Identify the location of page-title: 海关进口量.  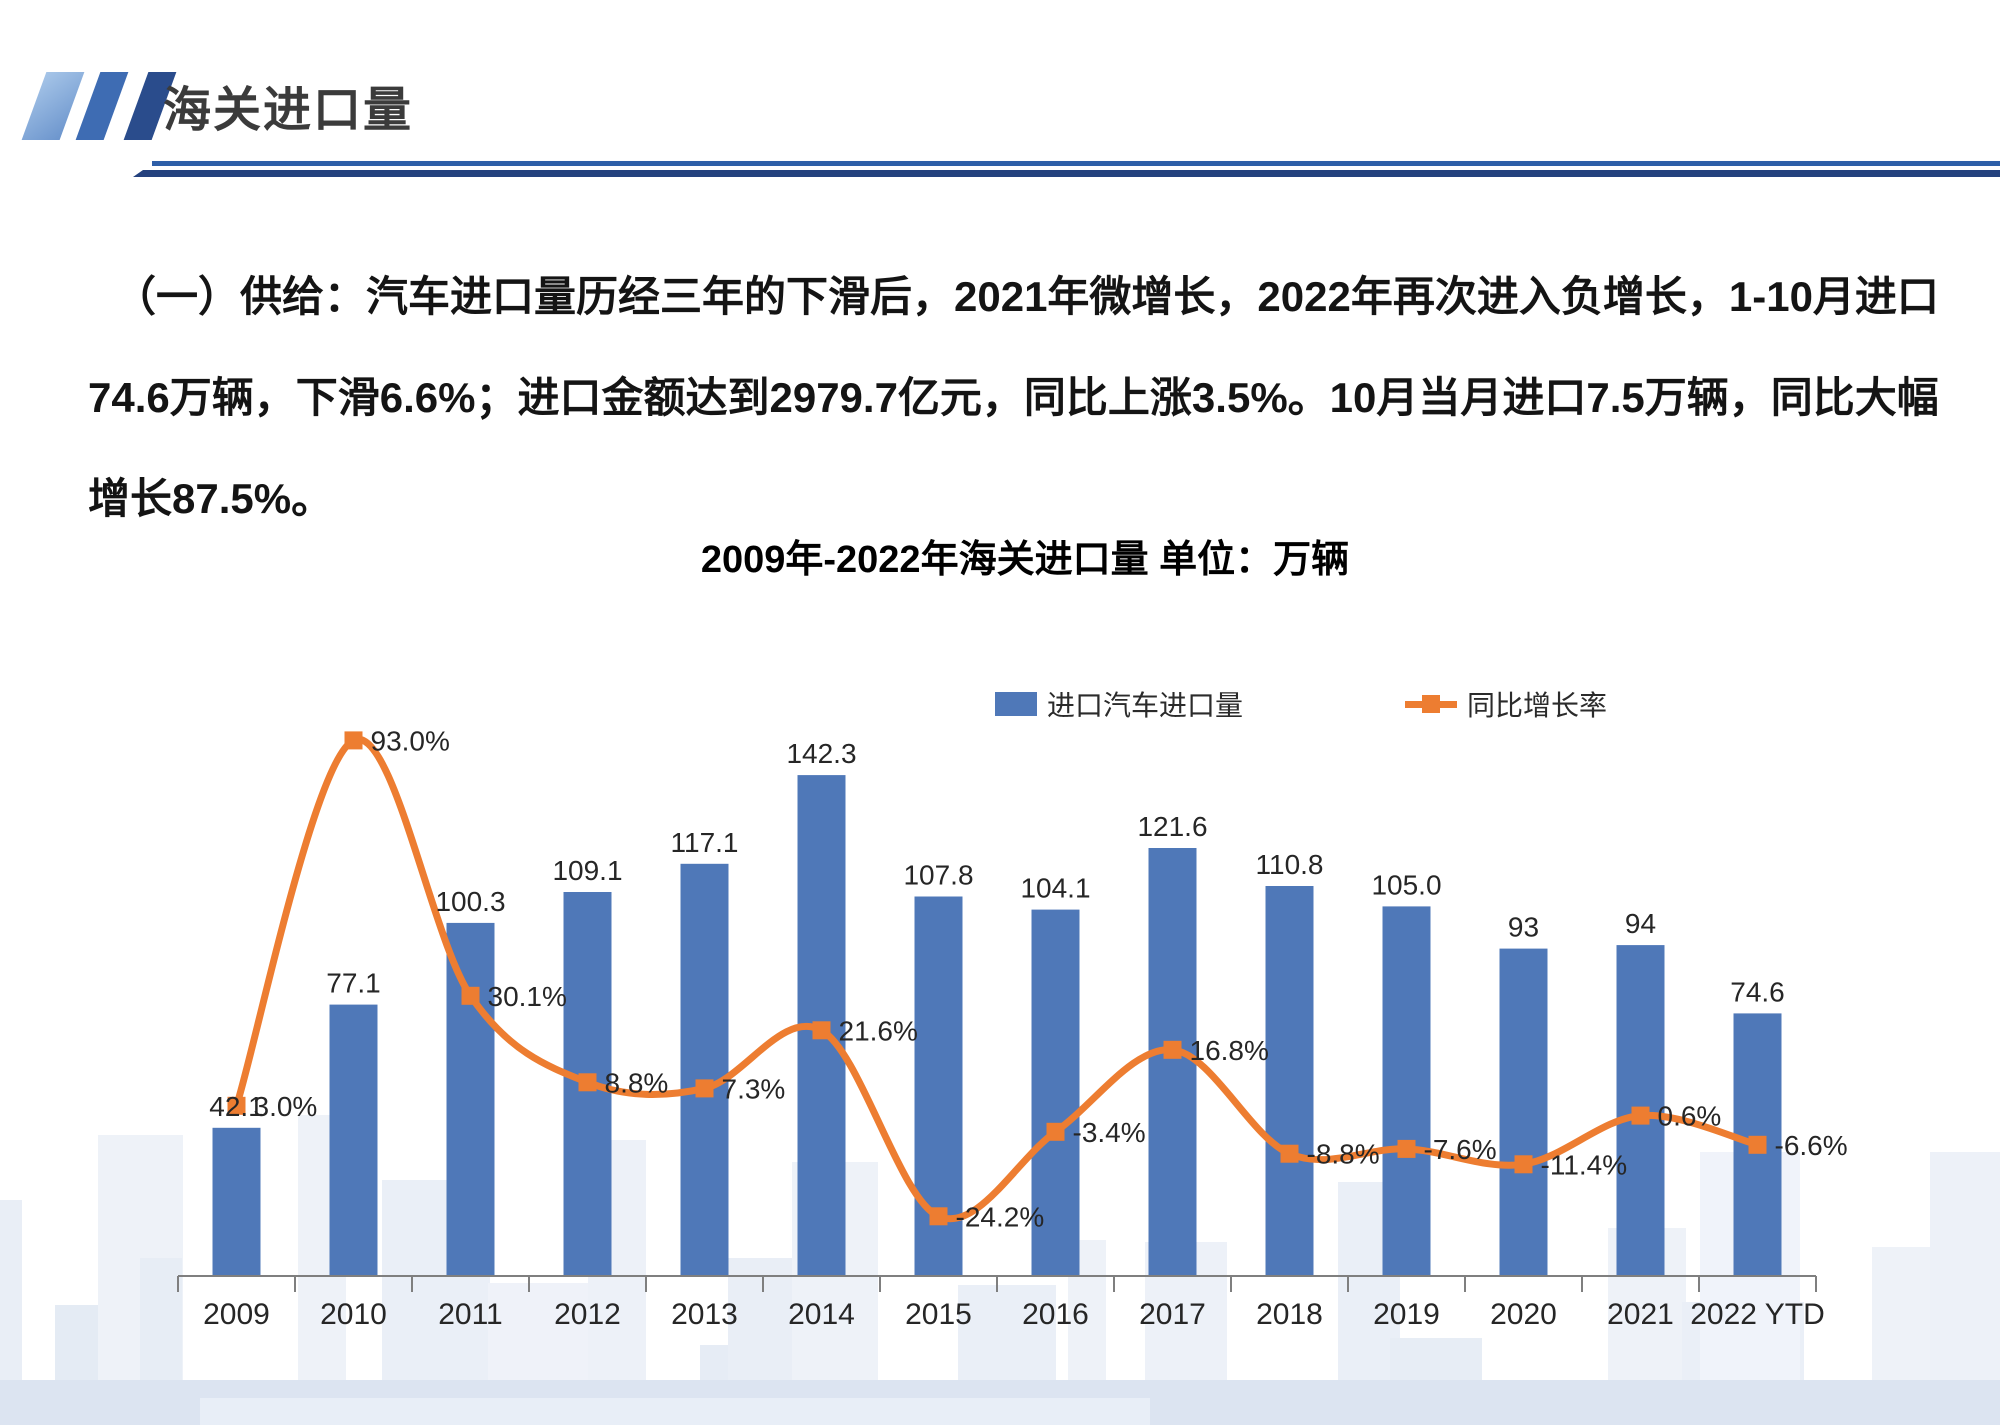
(288, 110).